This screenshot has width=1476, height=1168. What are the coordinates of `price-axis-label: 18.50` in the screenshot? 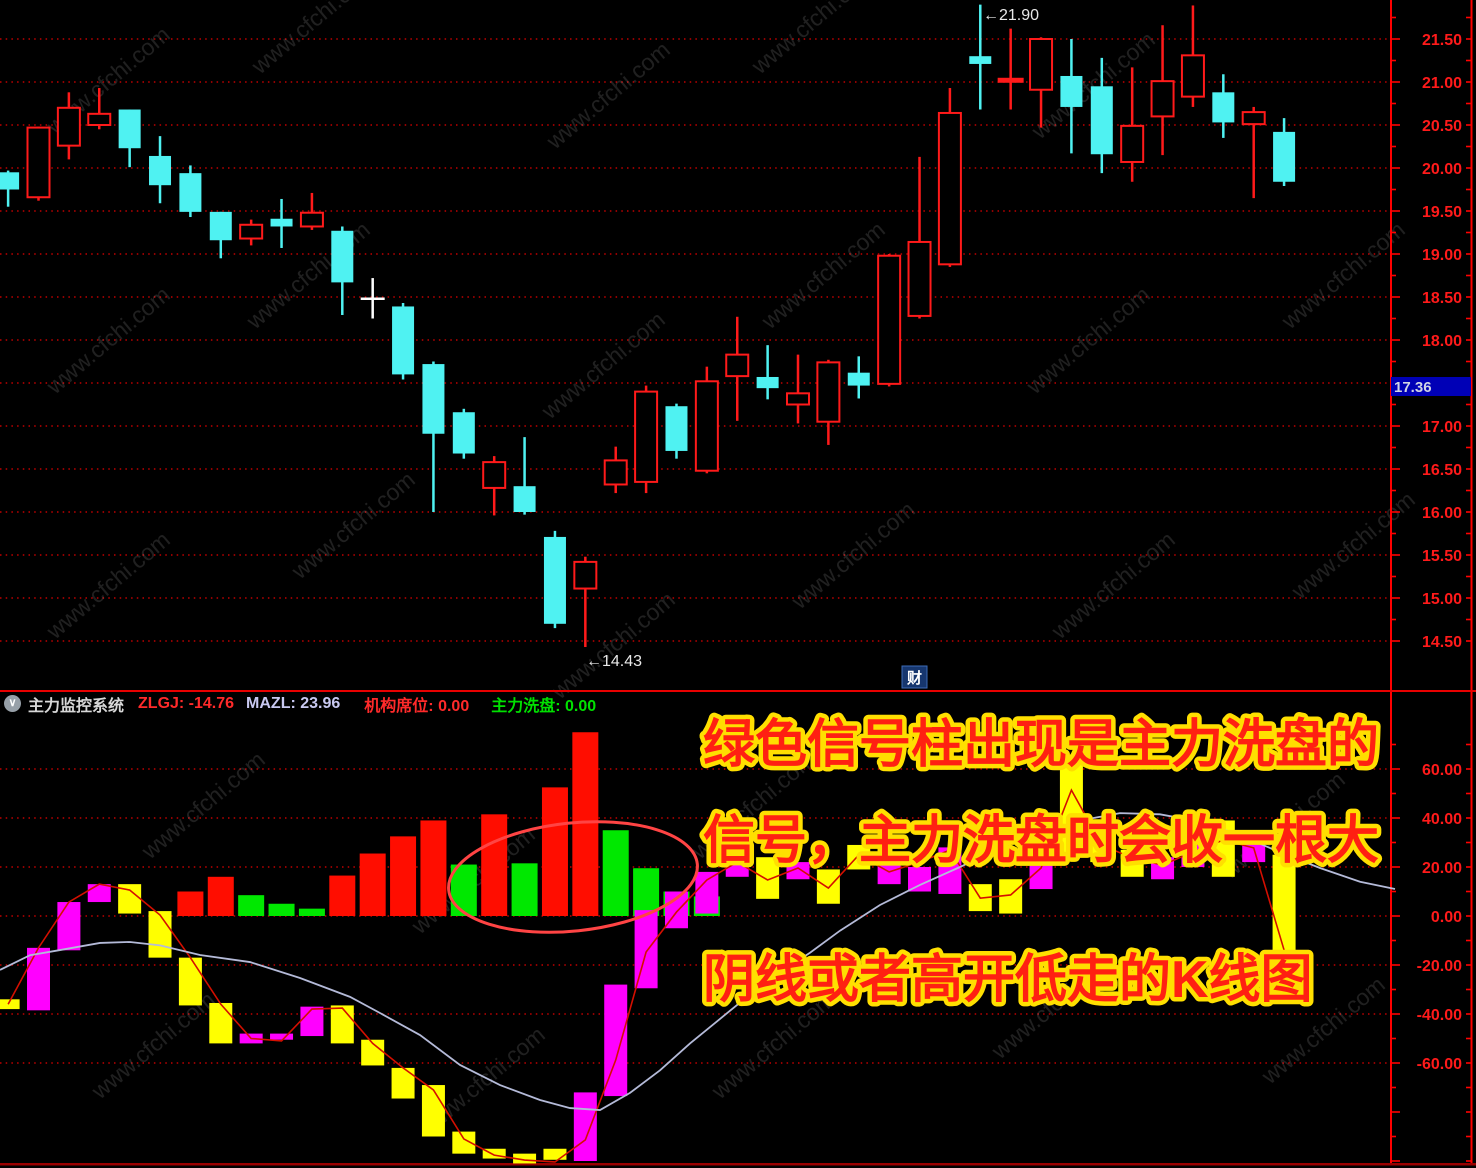 It's located at (1442, 298).